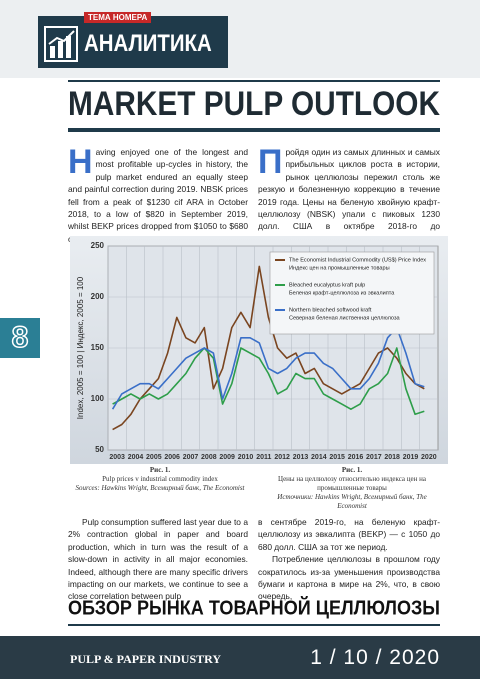 The height and width of the screenshot is (679, 480). What do you see at coordinates (146, 659) in the screenshot?
I see `footer-magazine: PULP & PAPER INDUSTRY` at bounding box center [146, 659].